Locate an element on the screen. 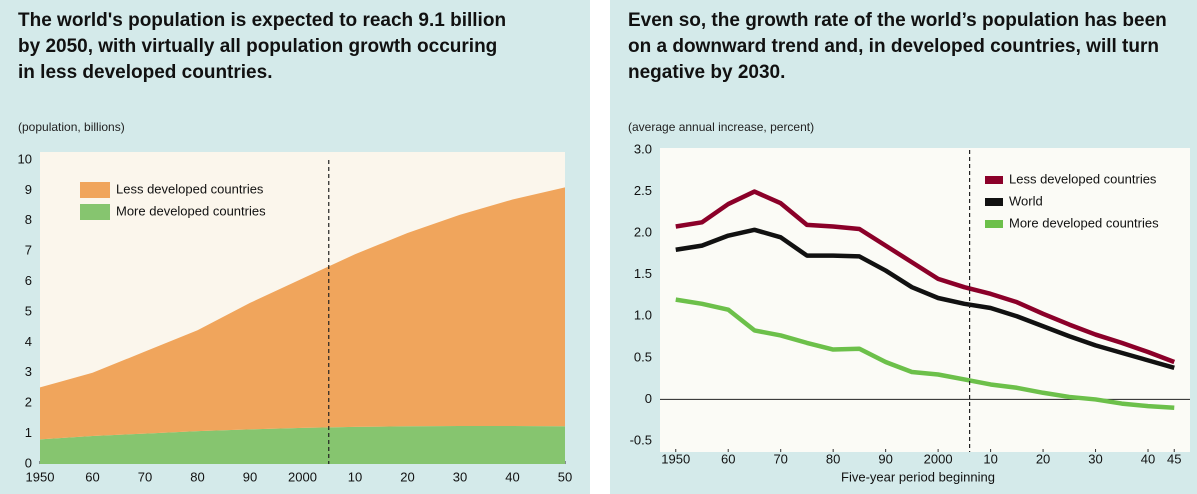 This screenshot has width=1197, height=494. y-tick-label: 5 is located at coordinates (28, 310).